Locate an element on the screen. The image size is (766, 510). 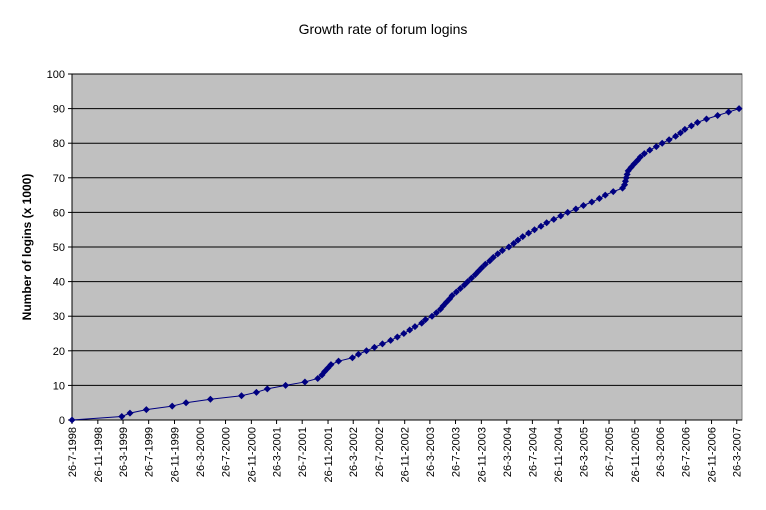
x-tick-label: 26-3-2005 is located at coordinates (584, 452).